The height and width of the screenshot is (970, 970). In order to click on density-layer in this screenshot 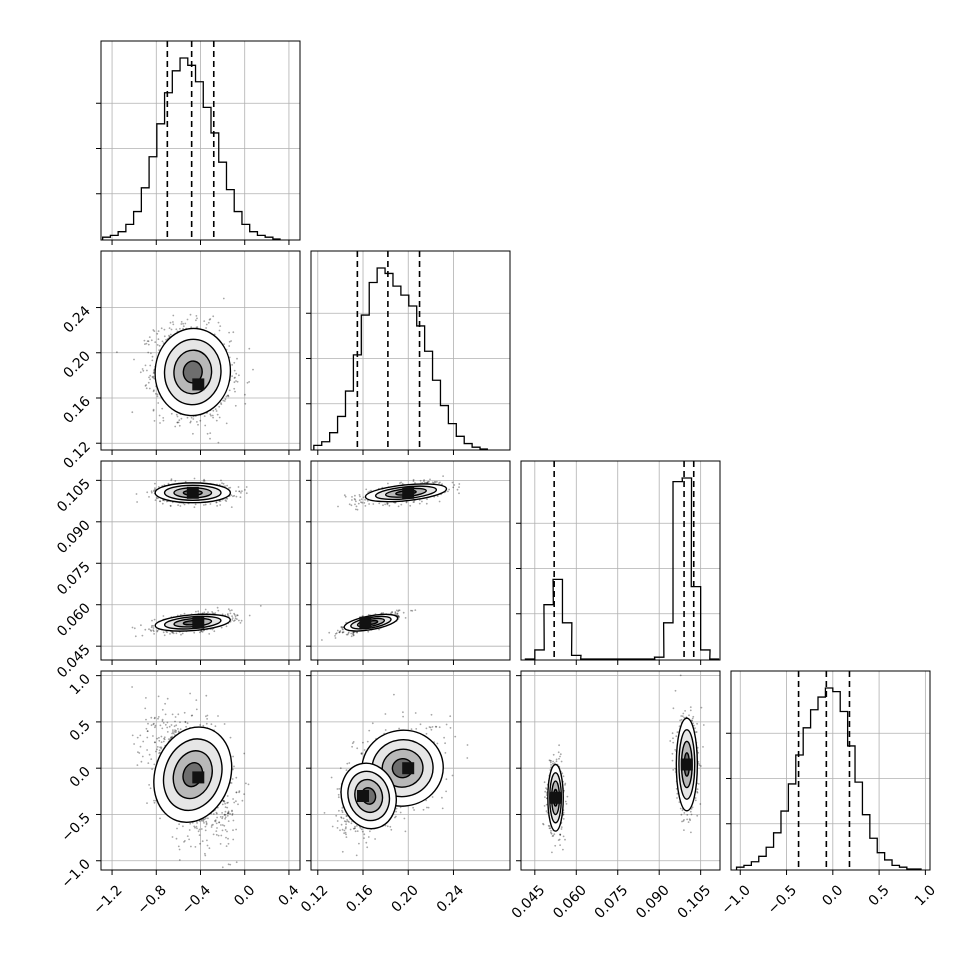, I will do `click(200, 357)`.